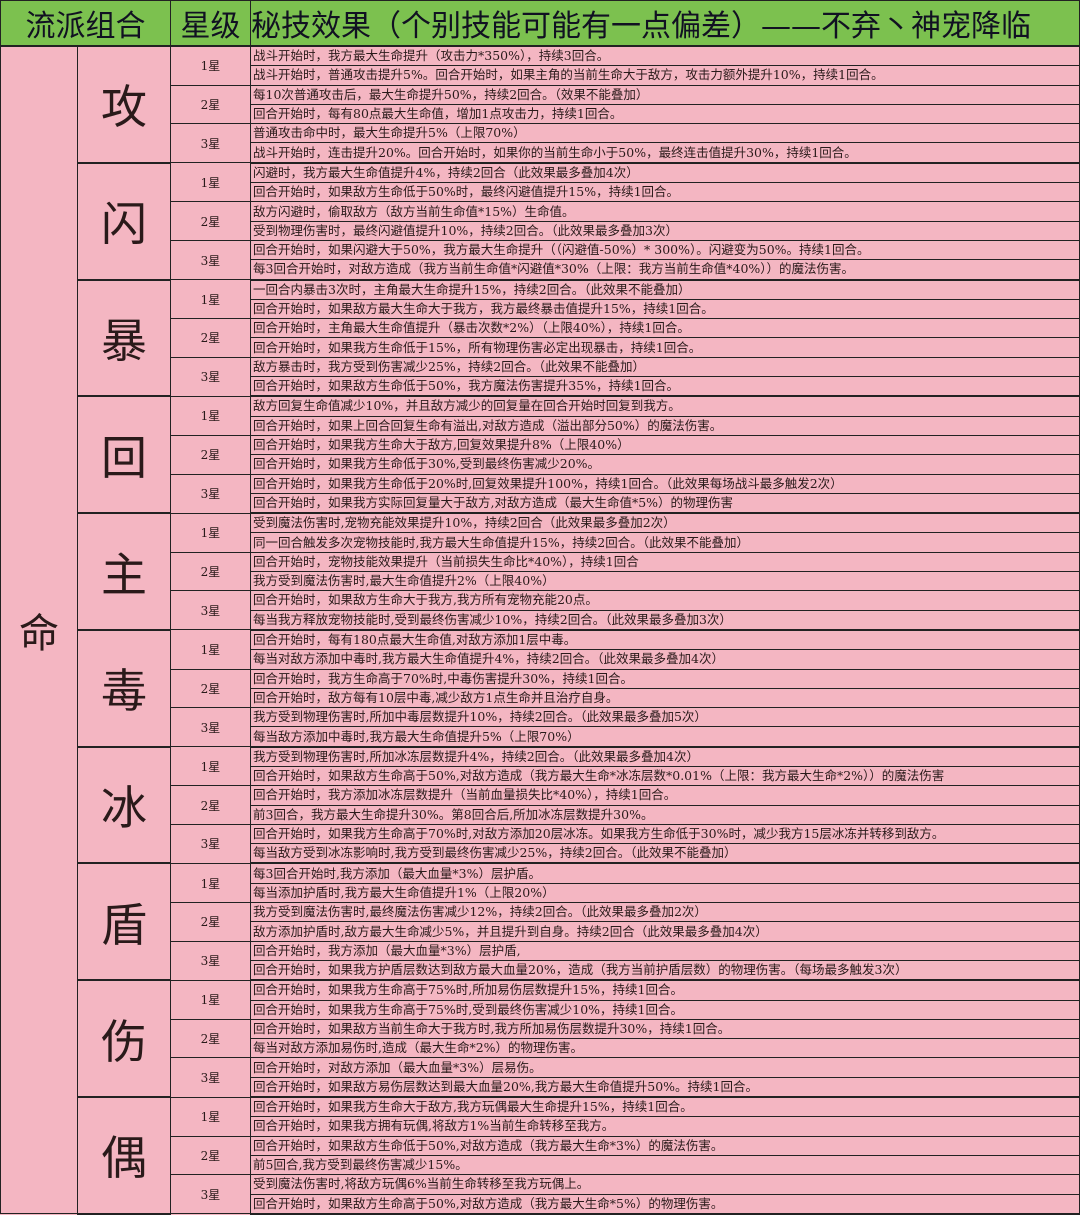 The height and width of the screenshot is (1215, 1080). What do you see at coordinates (665, 893) in the screenshot?
I see `effect-text: 每当添加护盾时,我方最大生命值提升1%（上限20%）` at bounding box center [665, 893].